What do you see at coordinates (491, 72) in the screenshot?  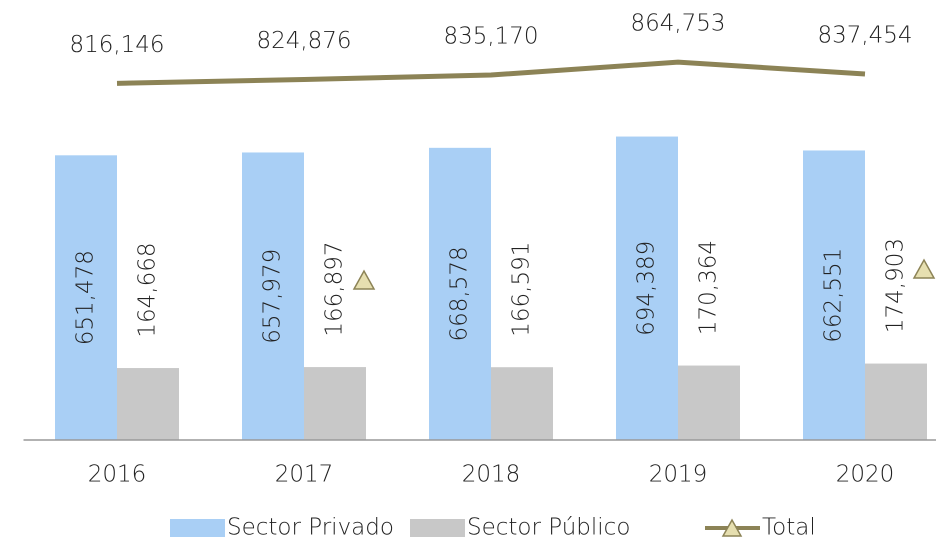 I see `line` at bounding box center [491, 72].